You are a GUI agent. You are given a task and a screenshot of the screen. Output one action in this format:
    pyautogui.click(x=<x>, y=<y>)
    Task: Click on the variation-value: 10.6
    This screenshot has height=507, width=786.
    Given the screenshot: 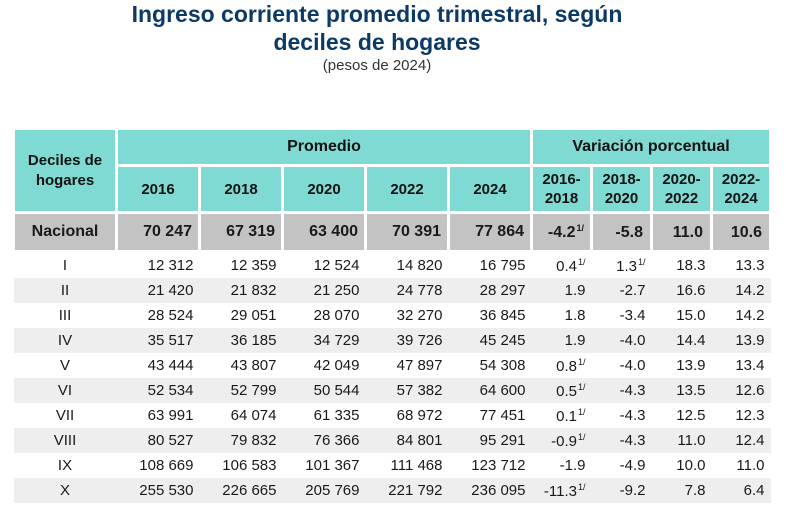 What is the action you would take?
    pyautogui.click(x=746, y=232)
    